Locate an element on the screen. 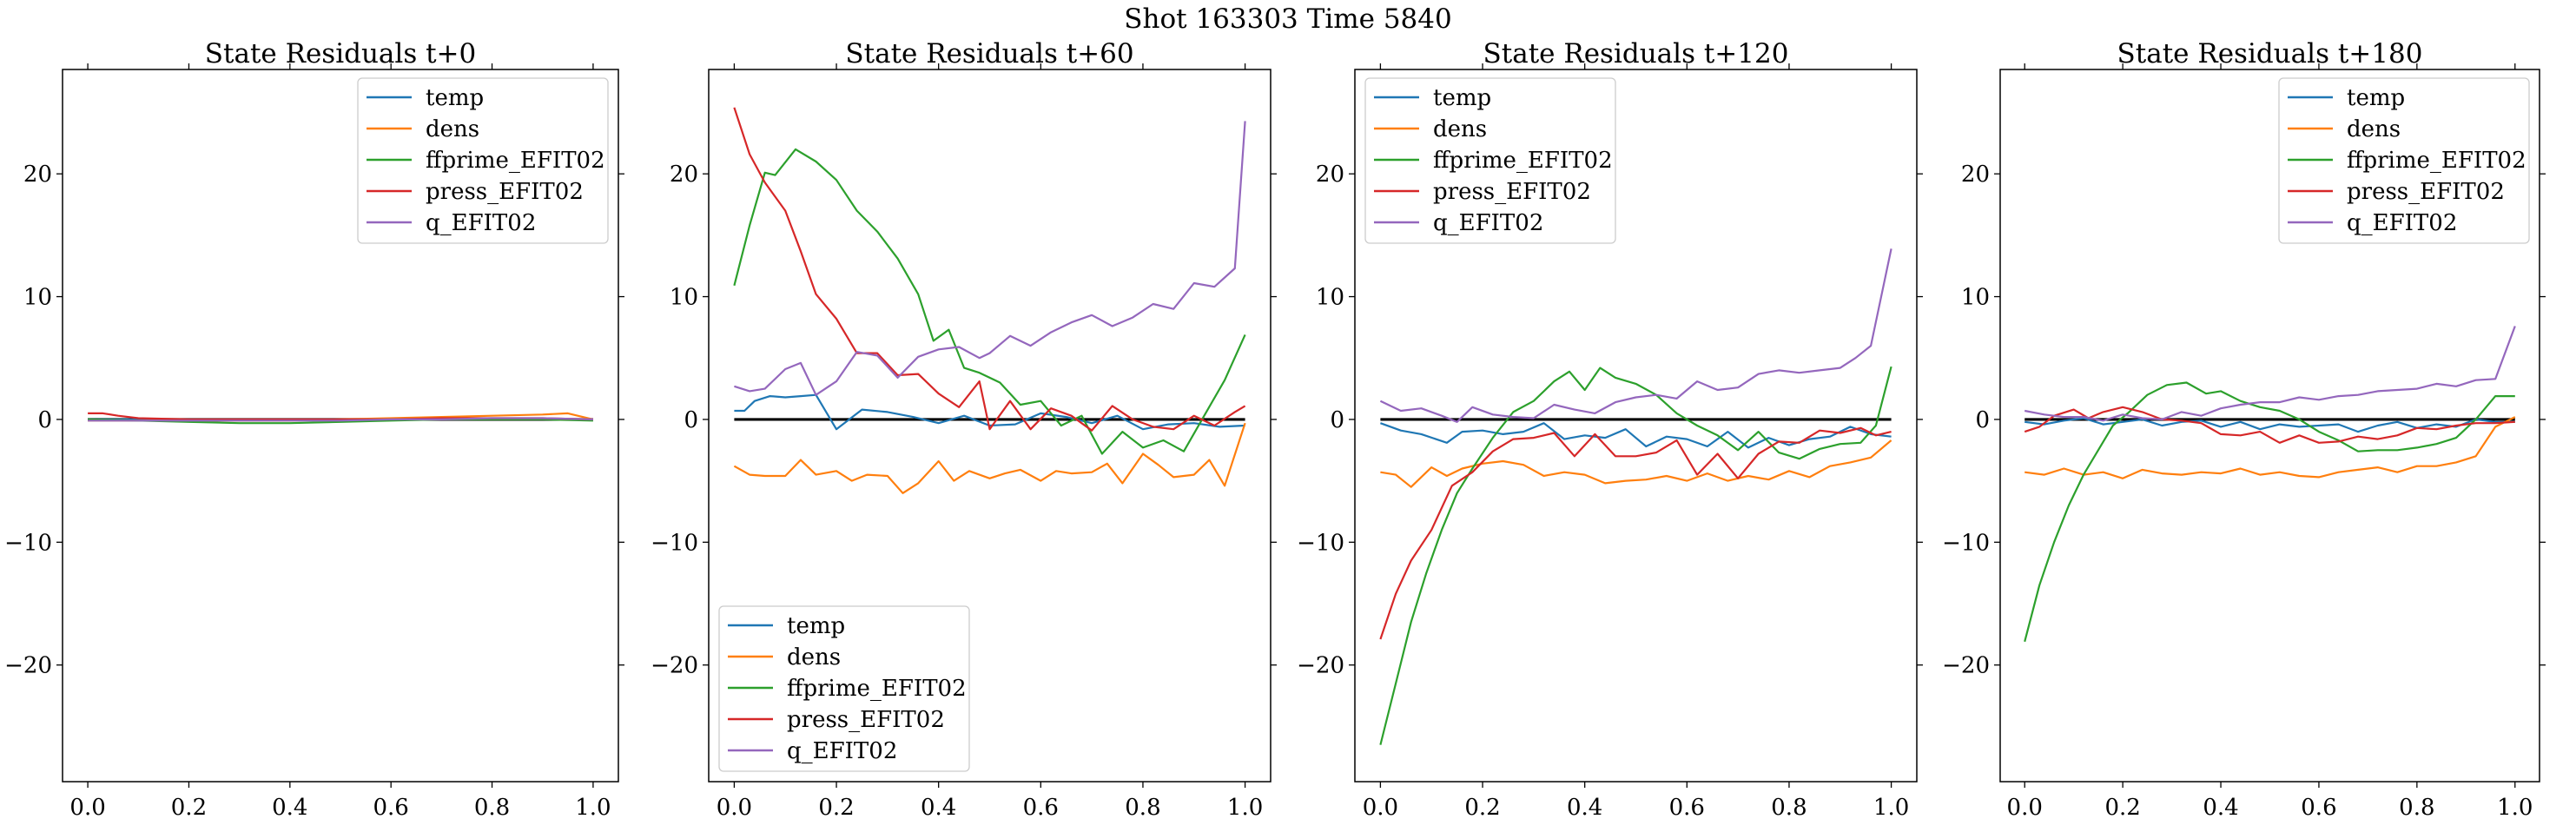 Image resolution: width=2576 pixels, height=819 pixels. panel-title: State Residuals t+120 is located at coordinates (1636, 53).